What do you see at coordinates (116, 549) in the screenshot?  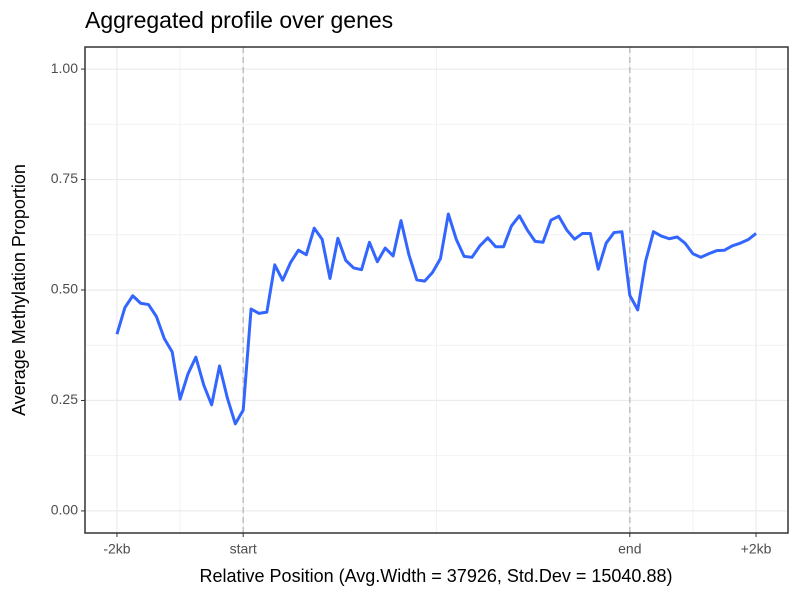 I see `x-tick-label: -2kb` at bounding box center [116, 549].